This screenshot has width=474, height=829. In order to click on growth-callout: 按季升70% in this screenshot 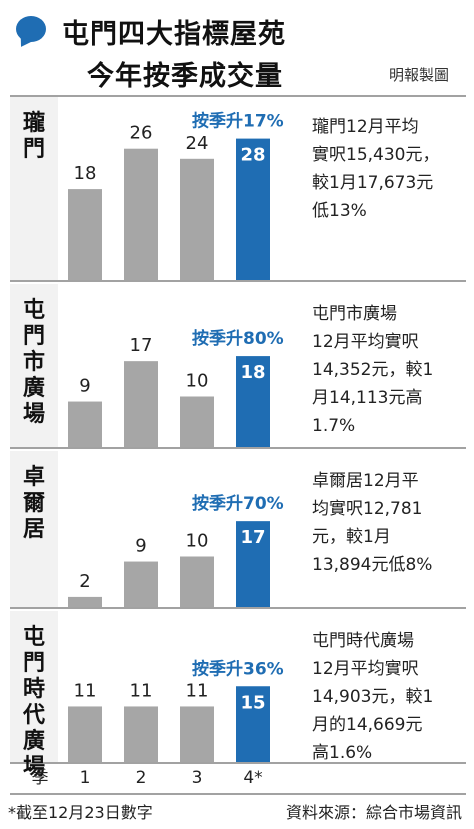, I will do `click(238, 503)`.